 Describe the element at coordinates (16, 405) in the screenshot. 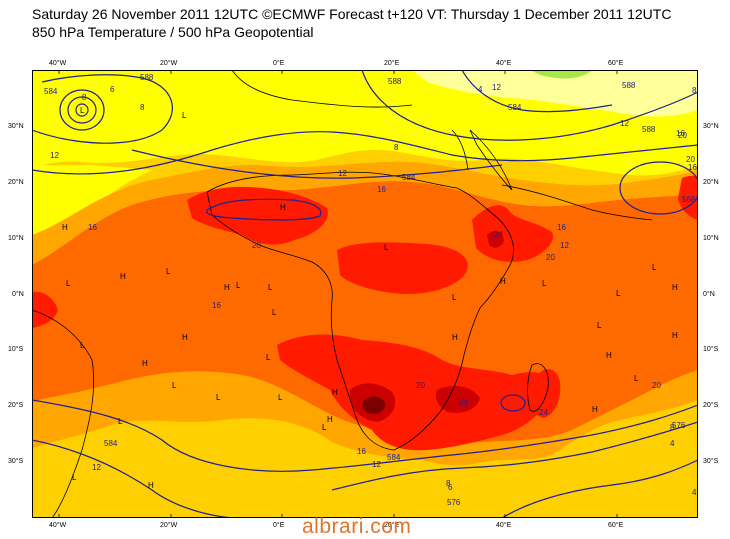

I see `lat-tick-left: 20°S` at that location.